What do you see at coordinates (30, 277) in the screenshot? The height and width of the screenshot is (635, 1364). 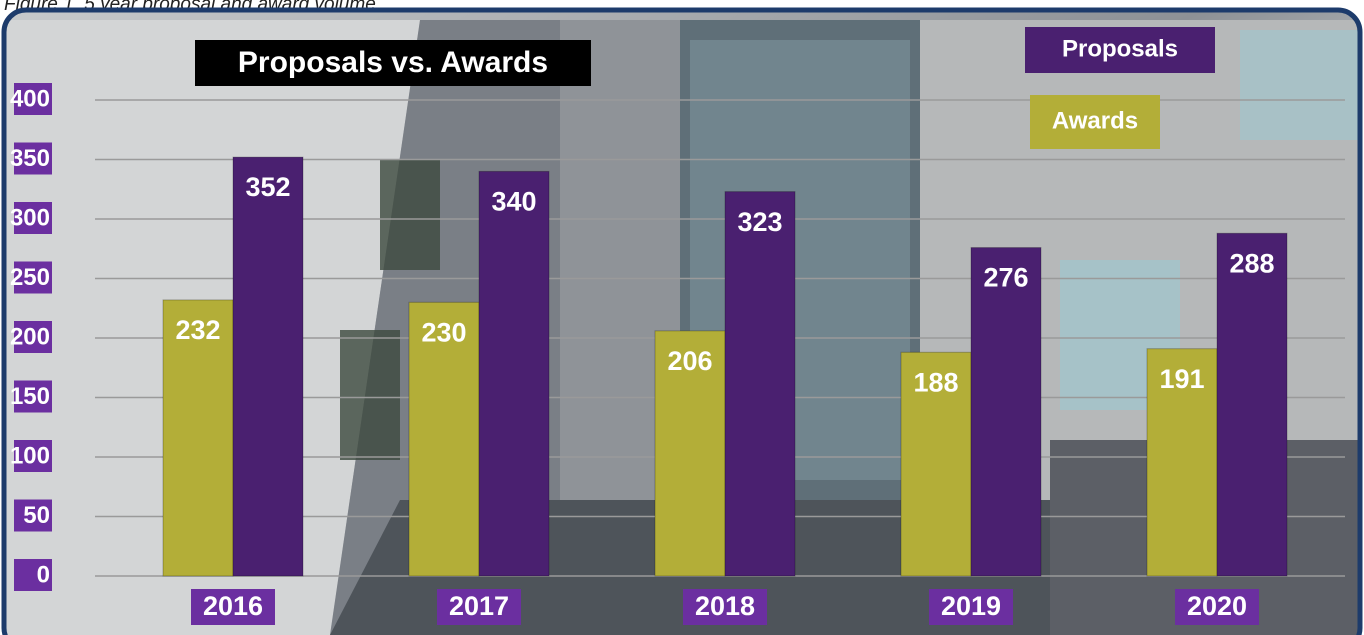 I see `y-tick-label: 250` at bounding box center [30, 277].